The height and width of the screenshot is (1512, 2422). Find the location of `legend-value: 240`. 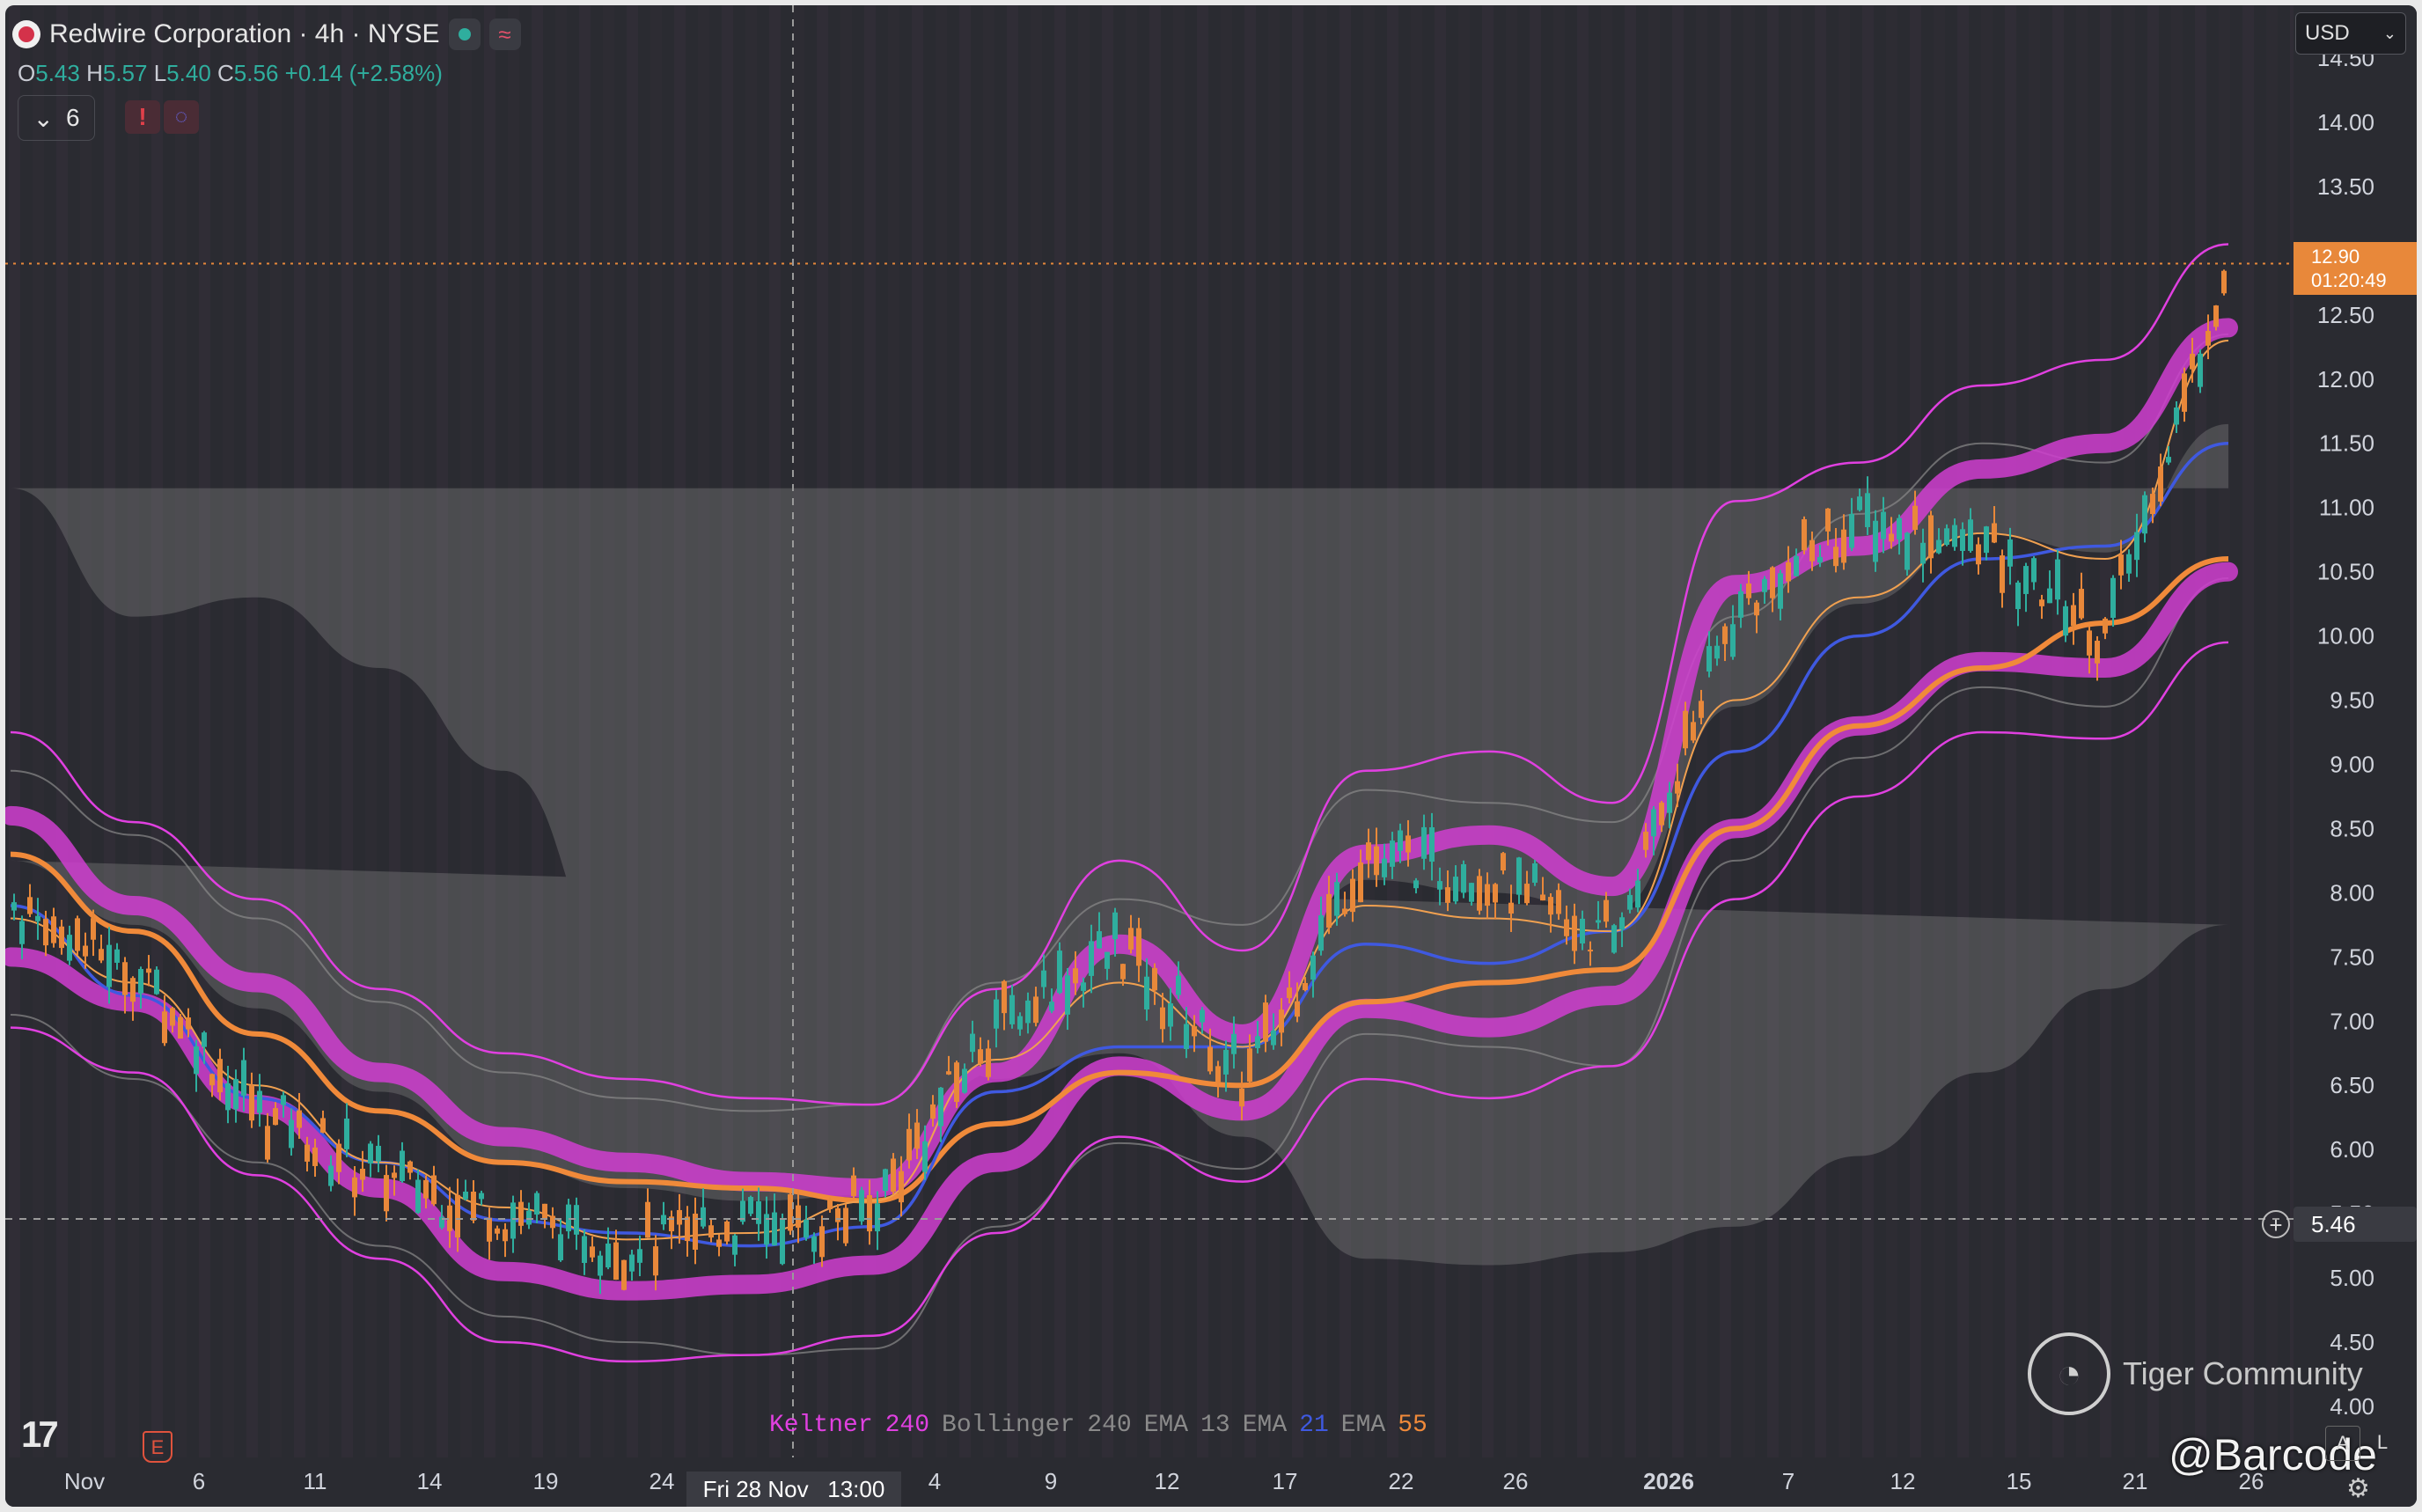

legend-value: 240 is located at coordinates (907, 1426).